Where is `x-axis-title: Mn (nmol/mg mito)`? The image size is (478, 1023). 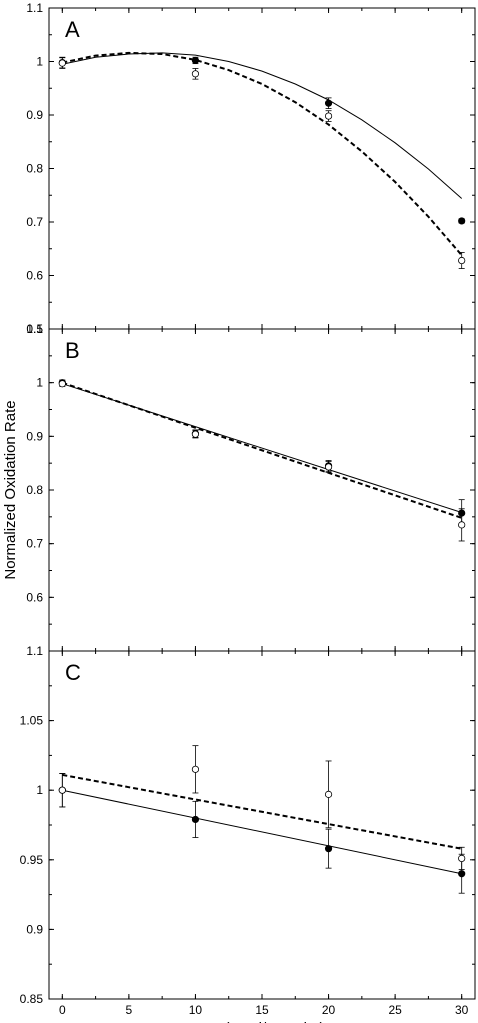 x-axis-title: Mn (nmol/mg mito) is located at coordinates (261, 1021).